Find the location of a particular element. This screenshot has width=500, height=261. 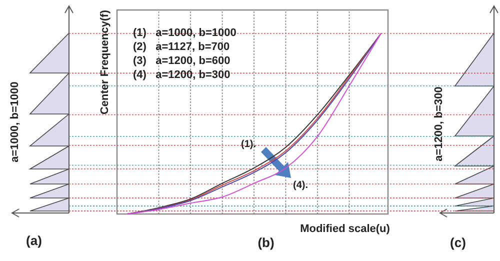

text: (a) is located at coordinates (34, 240).